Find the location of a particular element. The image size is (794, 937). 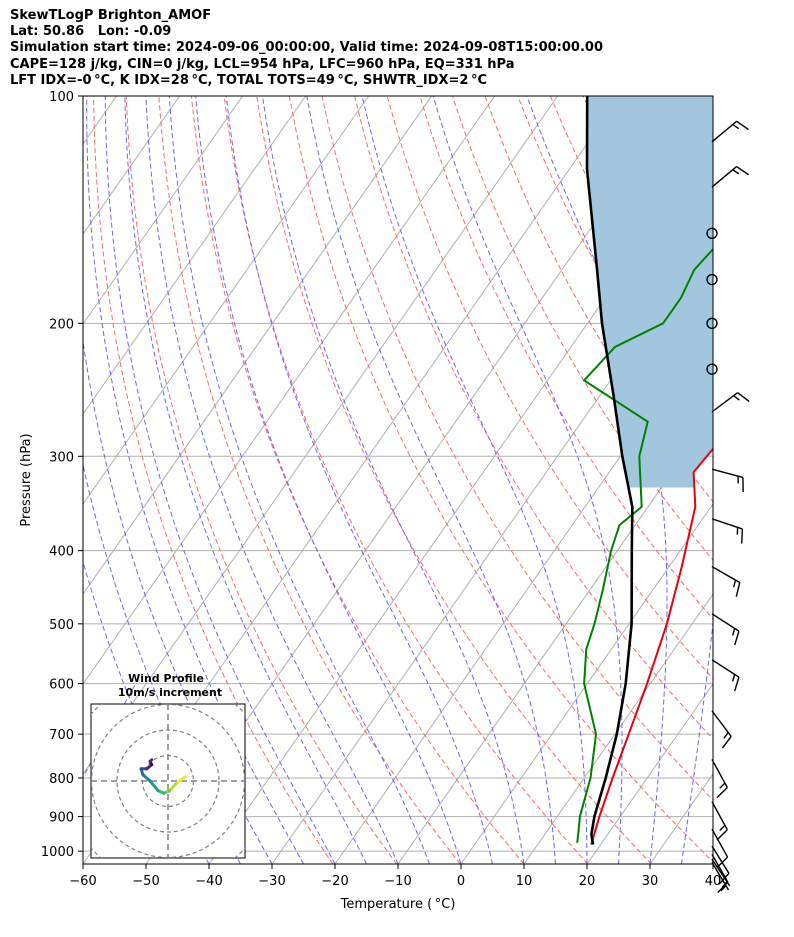

cape-area is located at coordinates (650, 292).